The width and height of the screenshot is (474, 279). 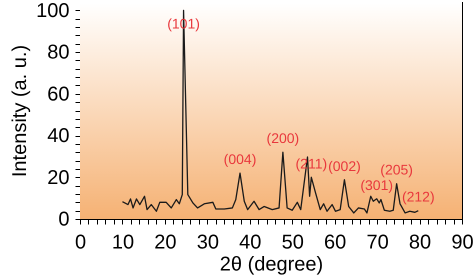 I want to click on y-tick-label: 100, so click(x=53, y=11).